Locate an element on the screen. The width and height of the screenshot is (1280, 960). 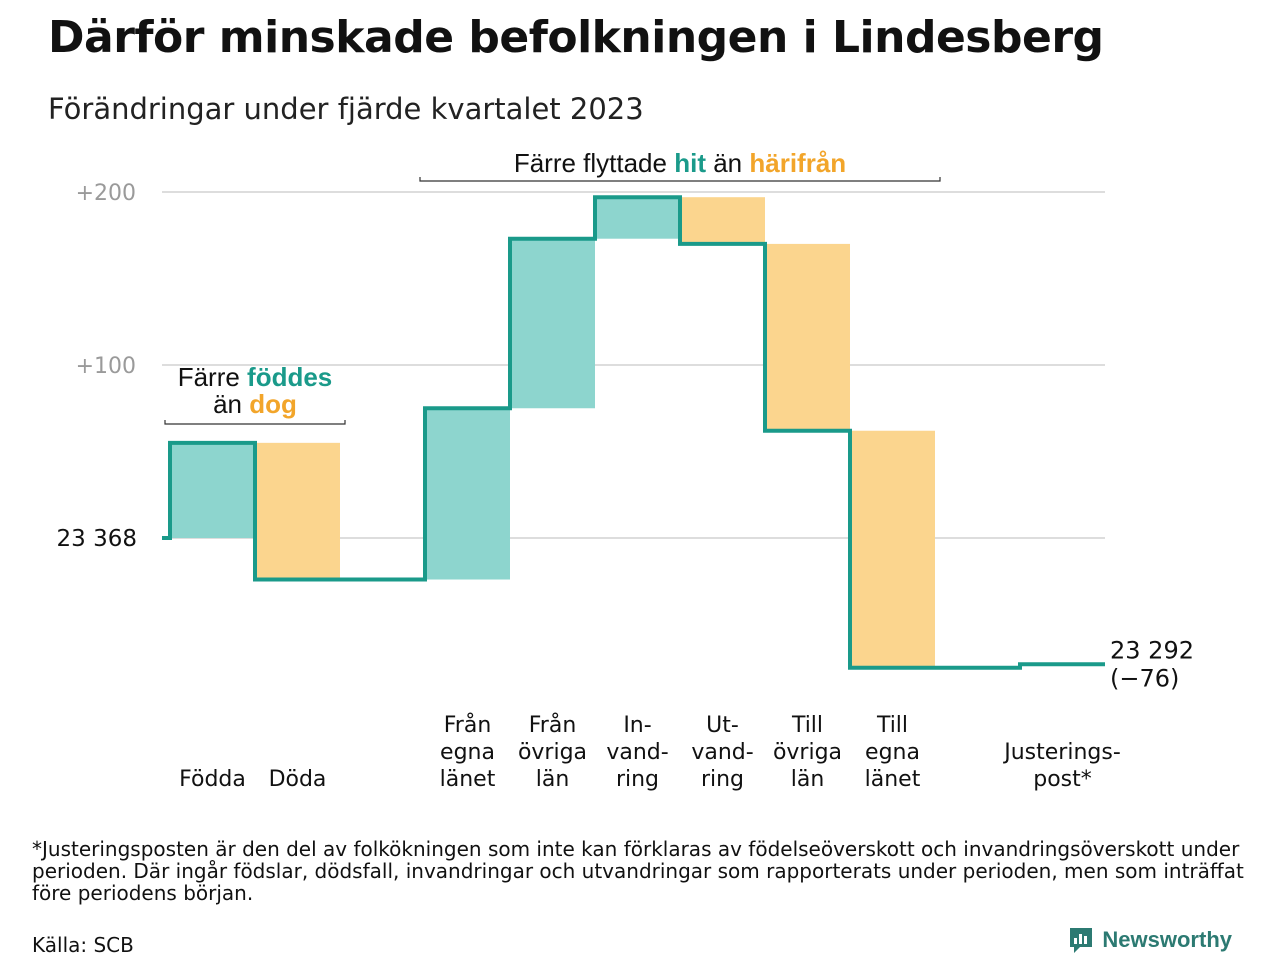
category-label: Ut- is located at coordinates (722, 725).